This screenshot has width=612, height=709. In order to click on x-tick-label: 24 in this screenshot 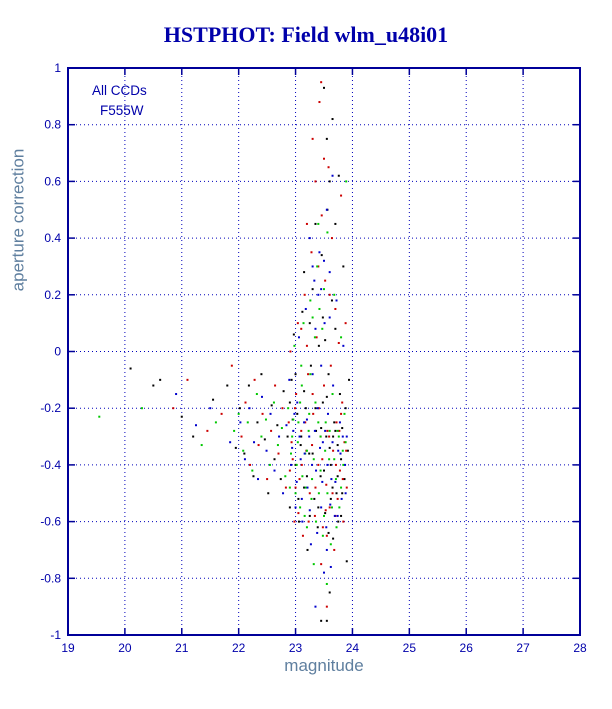, I will do `click(353, 648)`.